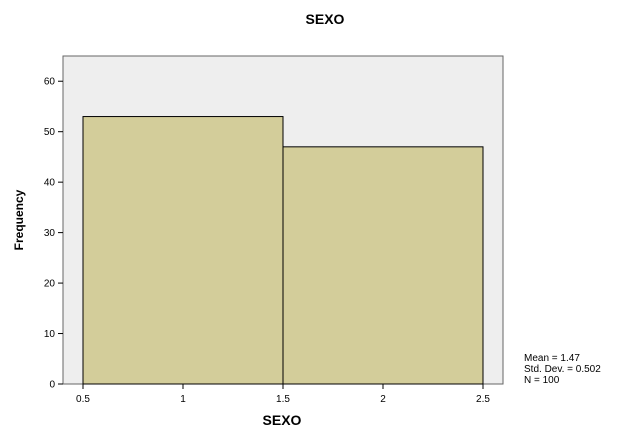  Describe the element at coordinates (50, 183) in the screenshot. I see `y-tick-label: 40` at that location.